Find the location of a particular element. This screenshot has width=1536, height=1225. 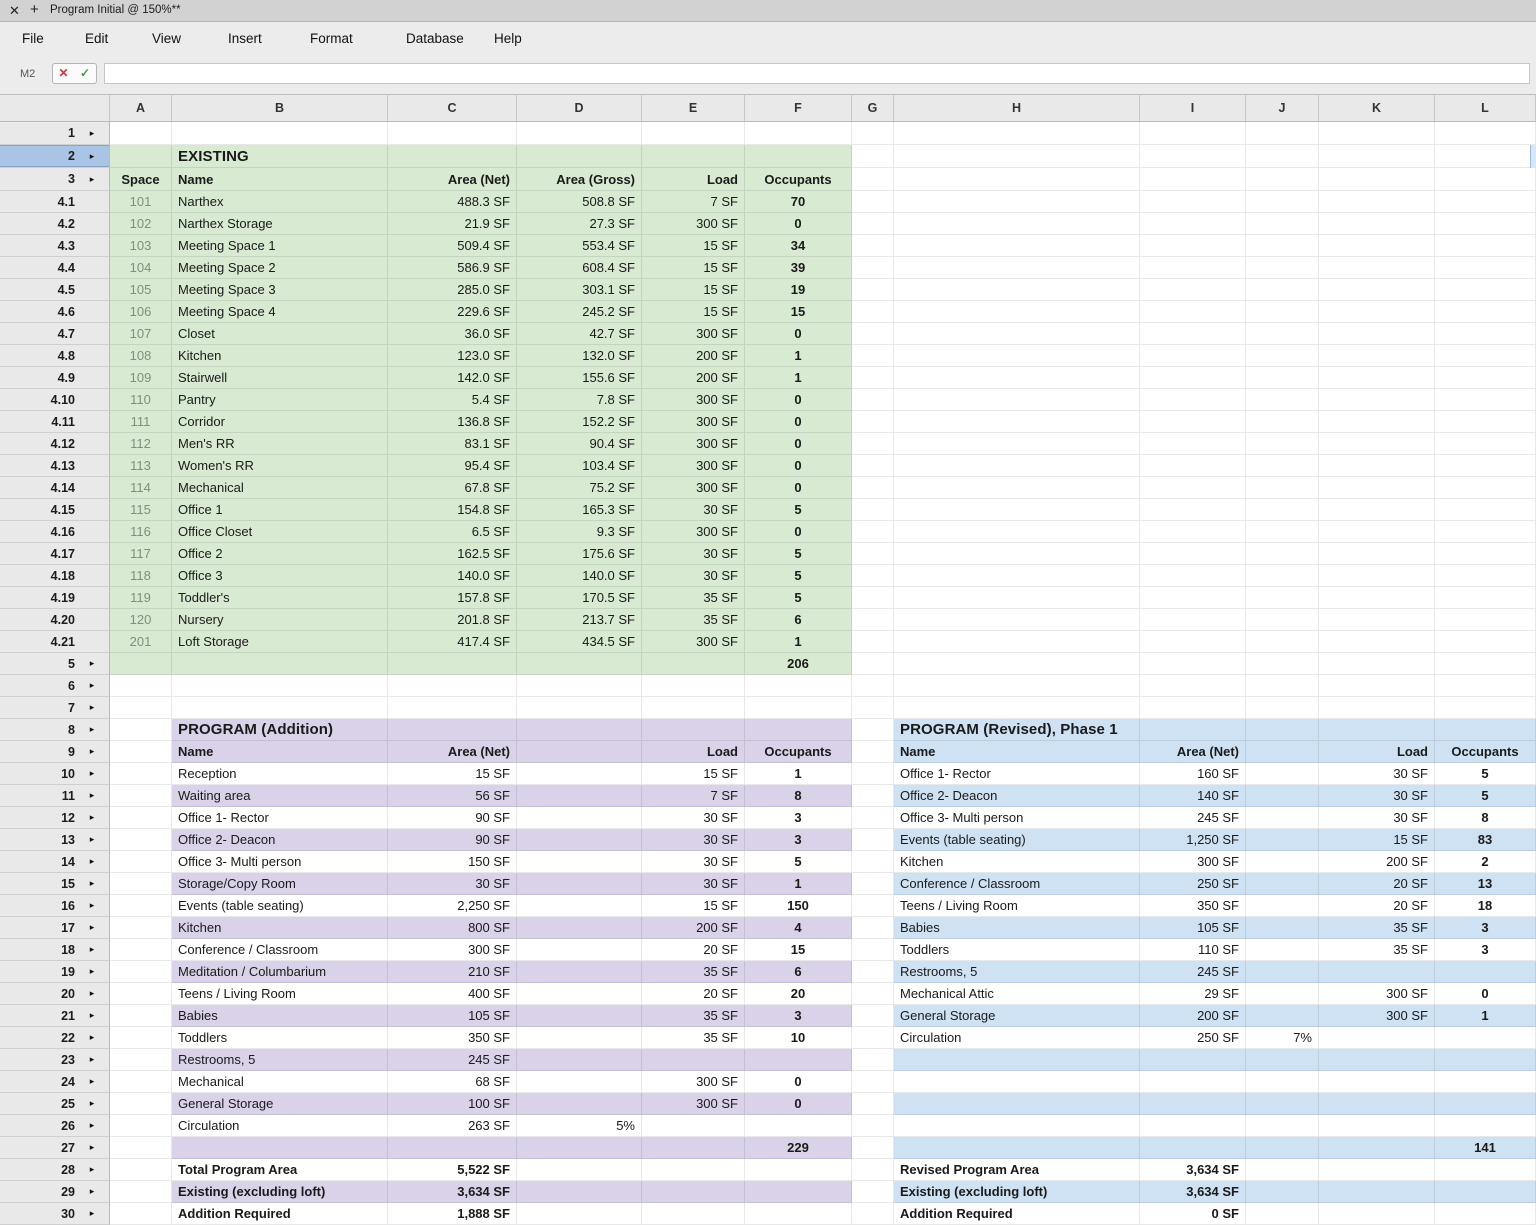

cell-D4.3: 553.4 SF is located at coordinates (579, 246).